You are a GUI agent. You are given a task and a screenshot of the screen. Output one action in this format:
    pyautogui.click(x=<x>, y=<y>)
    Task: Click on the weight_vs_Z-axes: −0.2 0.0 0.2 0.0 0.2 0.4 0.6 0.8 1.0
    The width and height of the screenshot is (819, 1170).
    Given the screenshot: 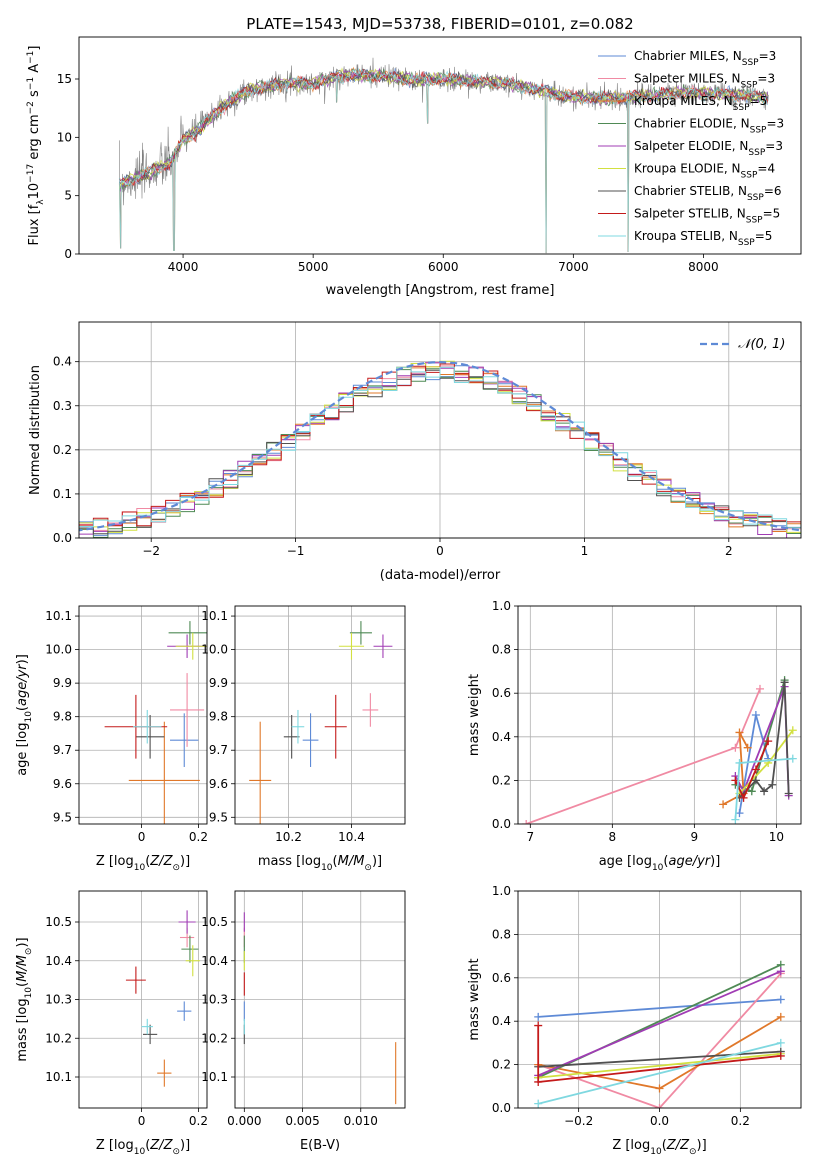 What is the action you would take?
    pyautogui.click(x=646, y=1006)
    